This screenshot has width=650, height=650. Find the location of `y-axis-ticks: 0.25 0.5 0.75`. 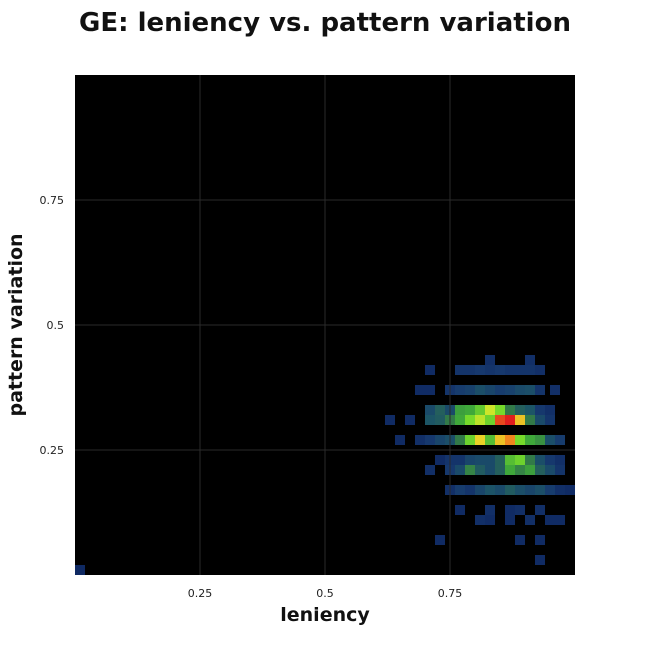

y-axis-ticks: 0.25 0.5 0.75 is located at coordinates (52, 325).